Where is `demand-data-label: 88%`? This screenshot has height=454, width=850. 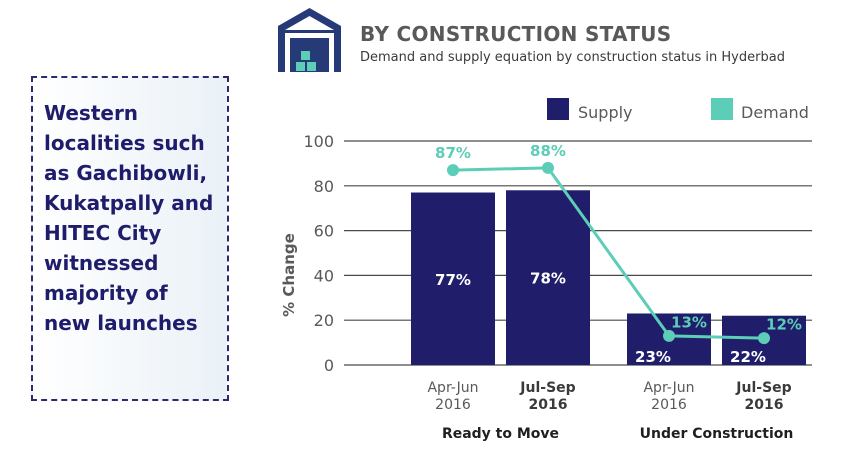 demand-data-label: 88% is located at coordinates (548, 151).